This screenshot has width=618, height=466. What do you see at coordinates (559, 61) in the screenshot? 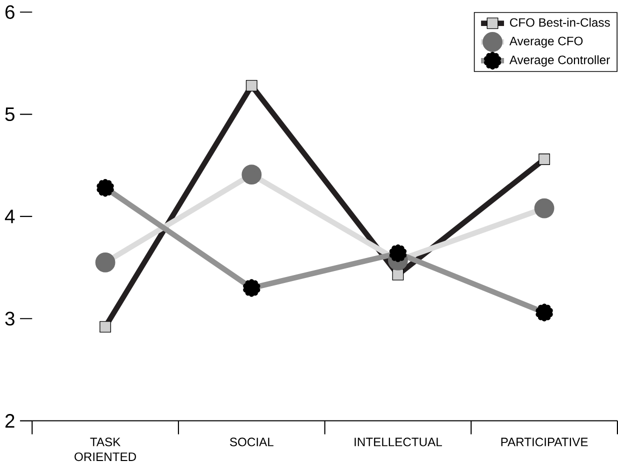
I see `legend-label: Average Controller` at bounding box center [559, 61].